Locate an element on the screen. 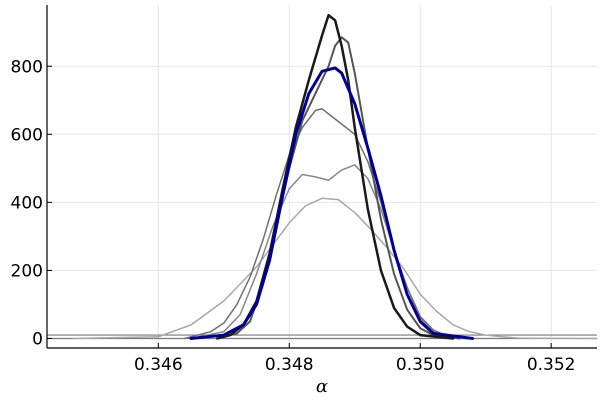 This screenshot has height=400, width=600. y-tick-label: 800 is located at coordinates (27, 67).